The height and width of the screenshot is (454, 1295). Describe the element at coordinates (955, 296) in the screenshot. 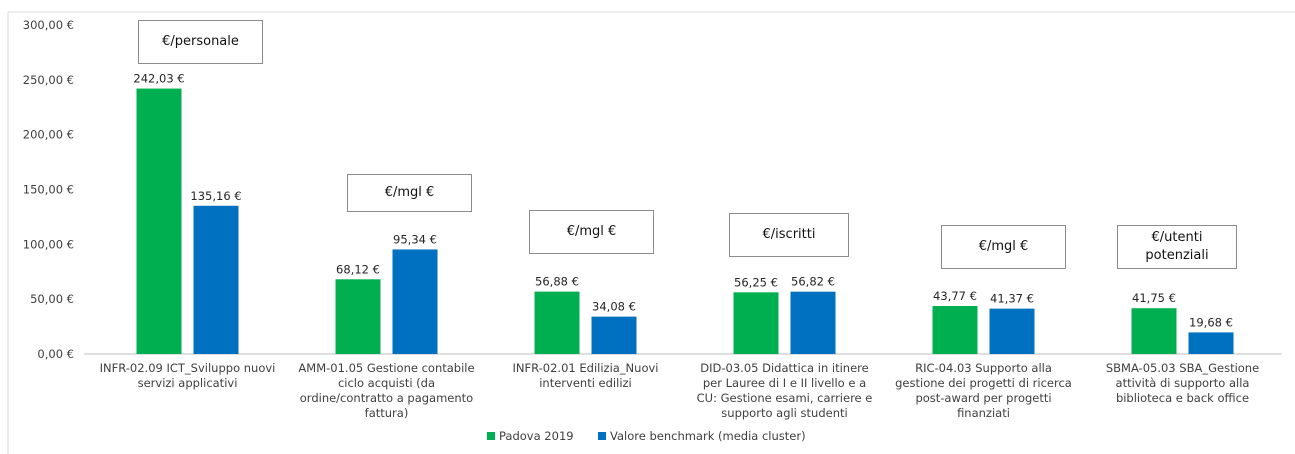

I see `bar-value-label: 43,77 €` at that location.